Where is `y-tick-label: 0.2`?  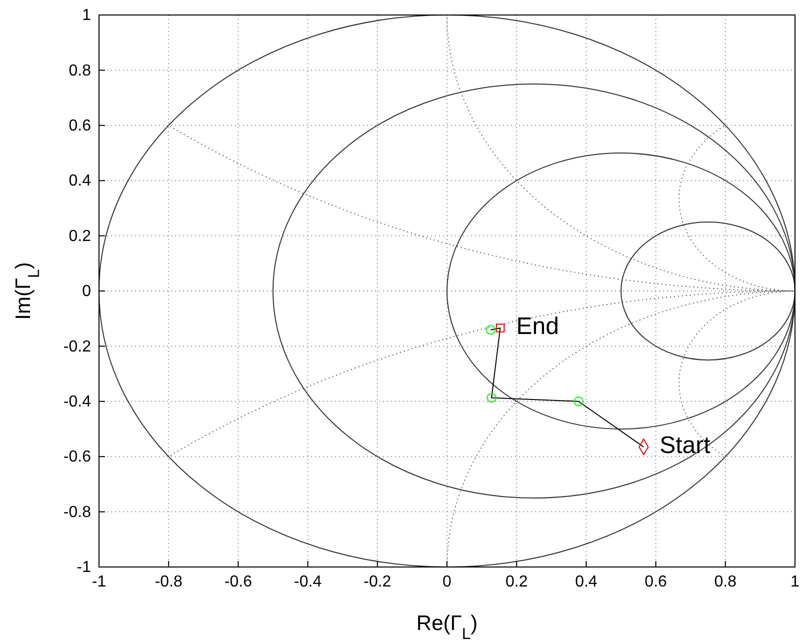
y-tick-label: 0.2 is located at coordinates (80, 236).